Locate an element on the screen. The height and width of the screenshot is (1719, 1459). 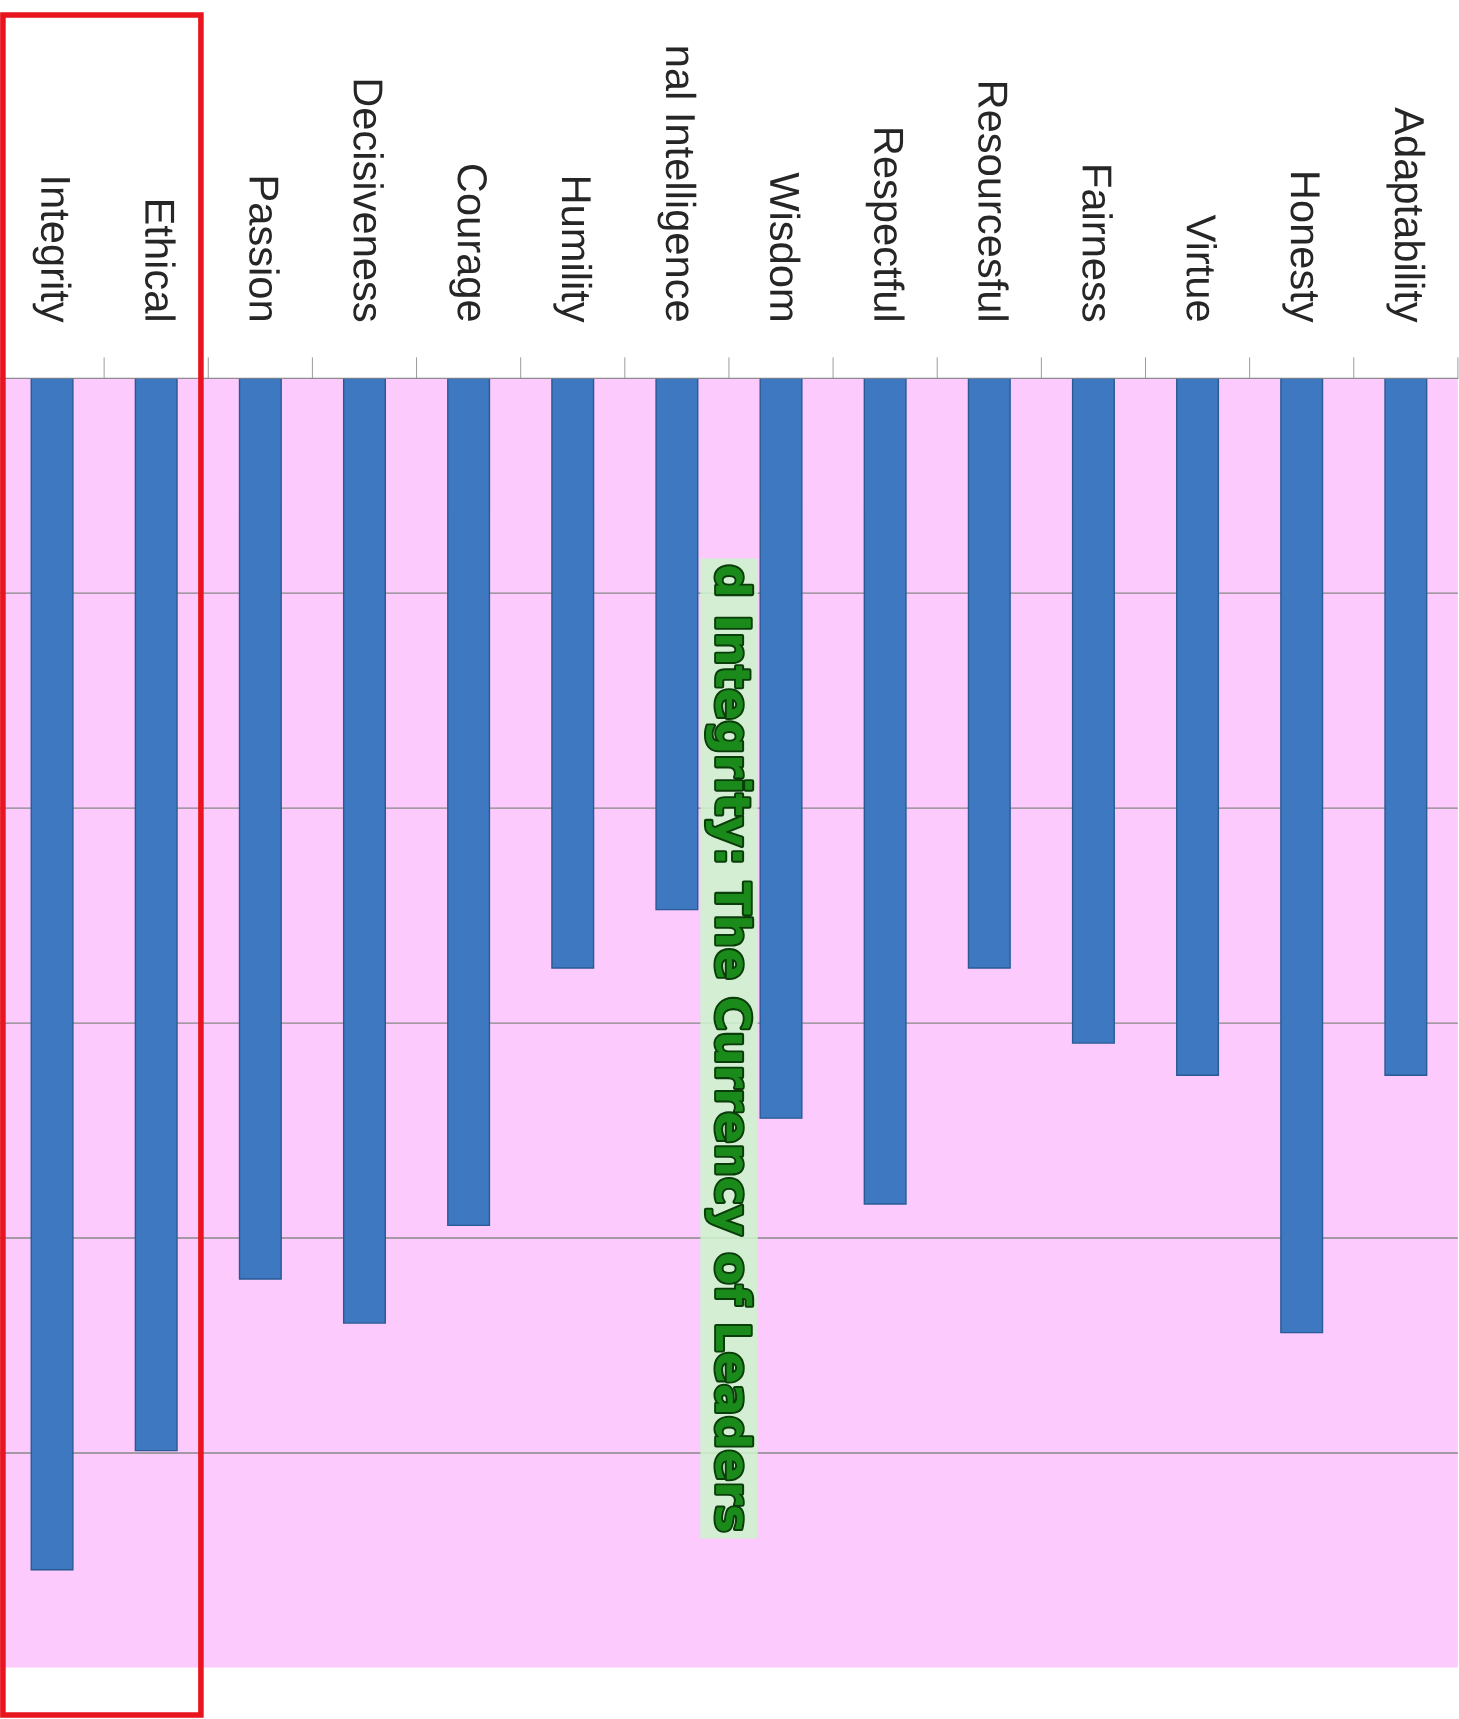
x-tick-label: nal Intelligence is located at coordinates (677, 184).